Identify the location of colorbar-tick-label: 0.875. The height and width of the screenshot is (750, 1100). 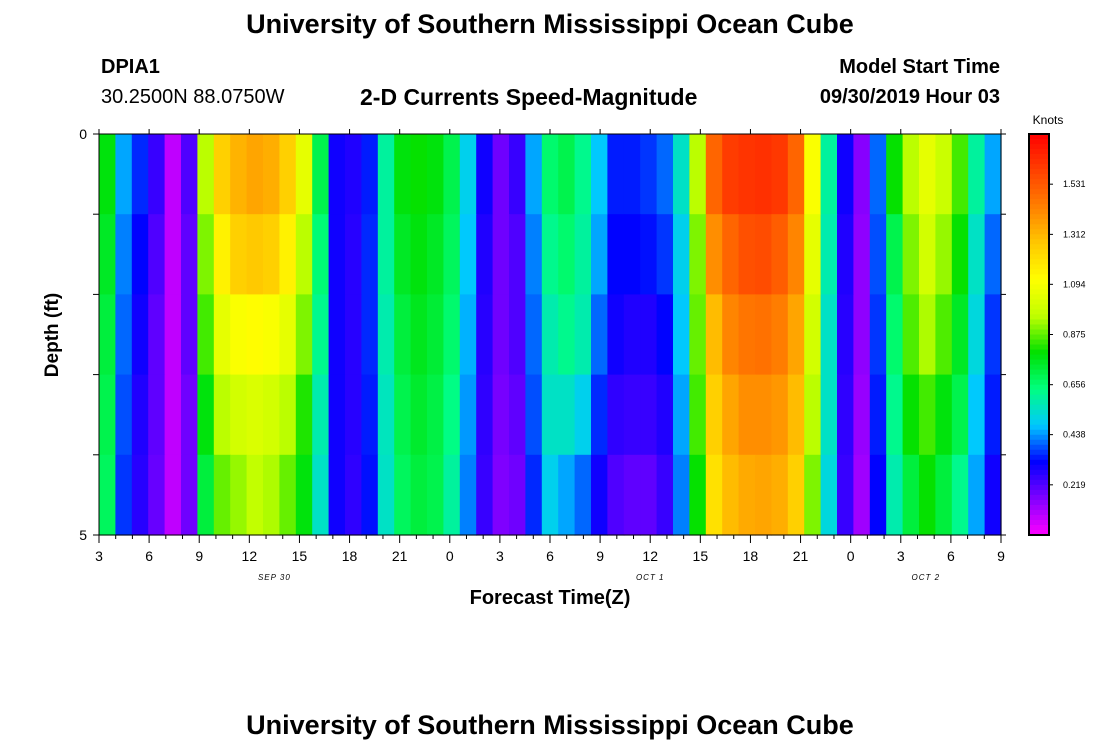
(1074, 335).